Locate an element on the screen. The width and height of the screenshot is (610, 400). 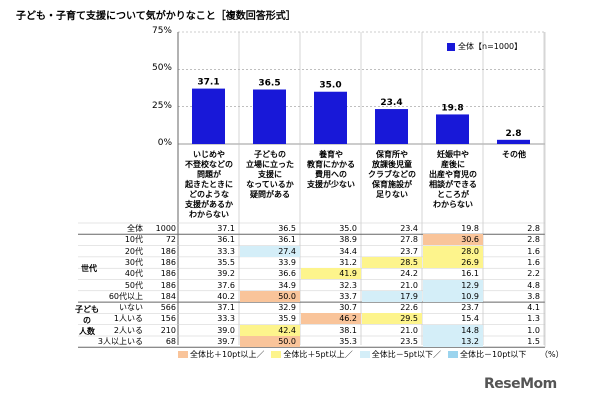
table-row-label: いない is located at coordinates (131, 308).